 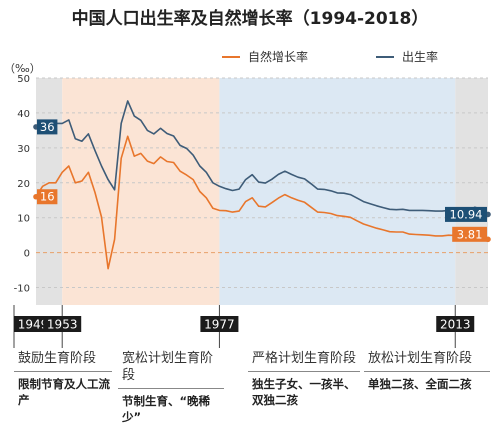 I want to click on y-axis-ticks: -10 0 10 20 30 40 50, so click(x=22, y=184).